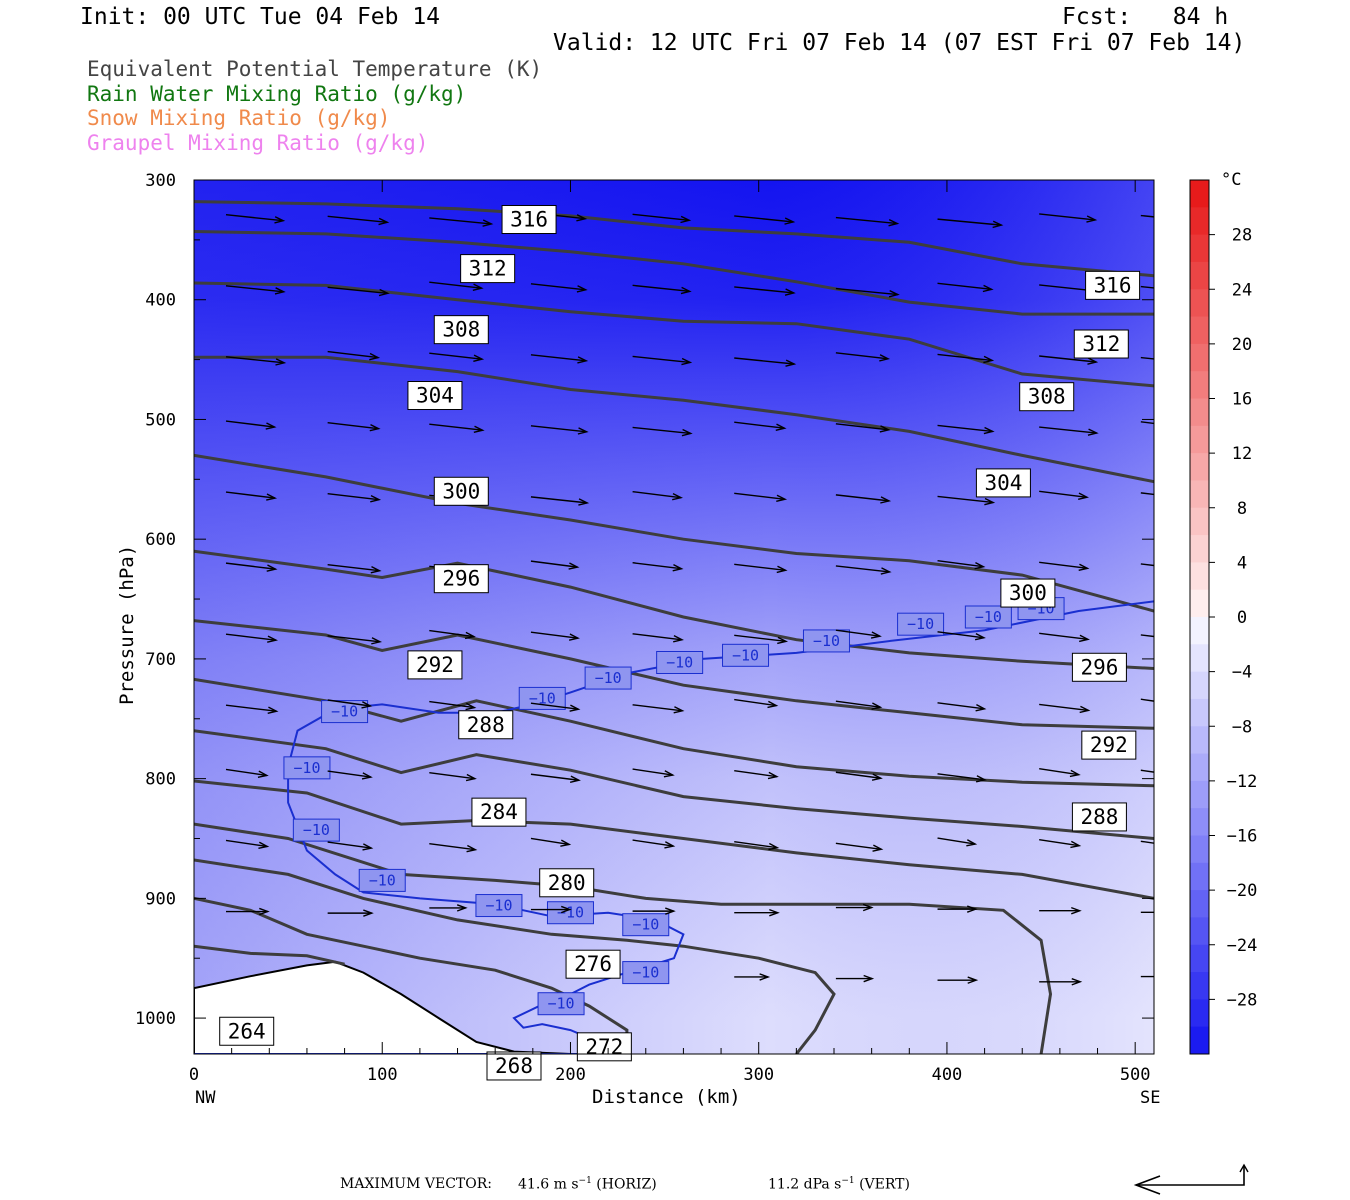  I want to click on colorbar-label: 4, so click(1242, 563).